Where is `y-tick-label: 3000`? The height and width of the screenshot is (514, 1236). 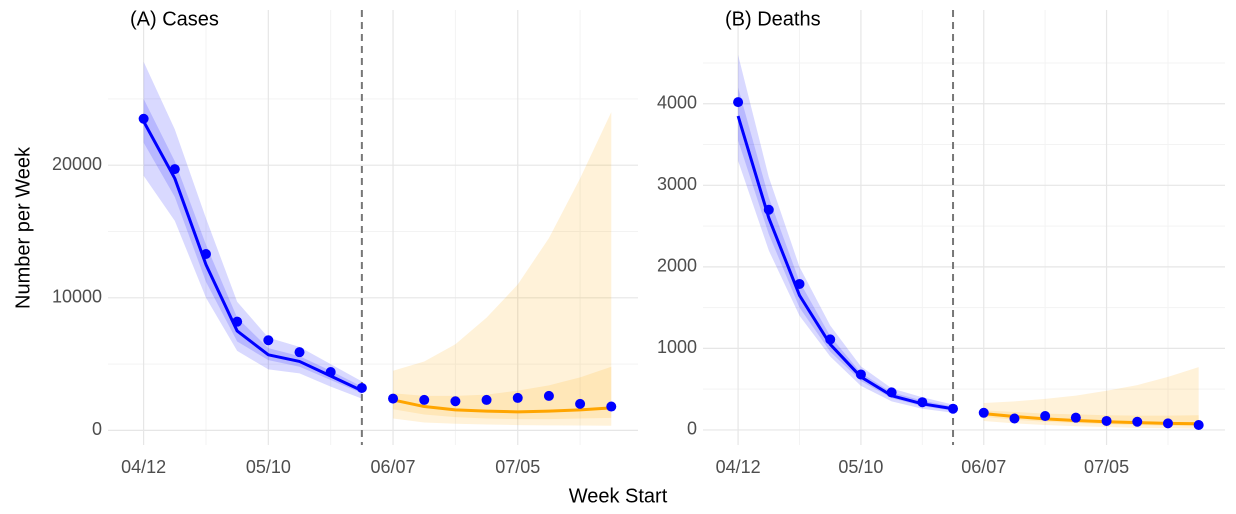
y-tick-label: 3000 is located at coordinates (677, 184).